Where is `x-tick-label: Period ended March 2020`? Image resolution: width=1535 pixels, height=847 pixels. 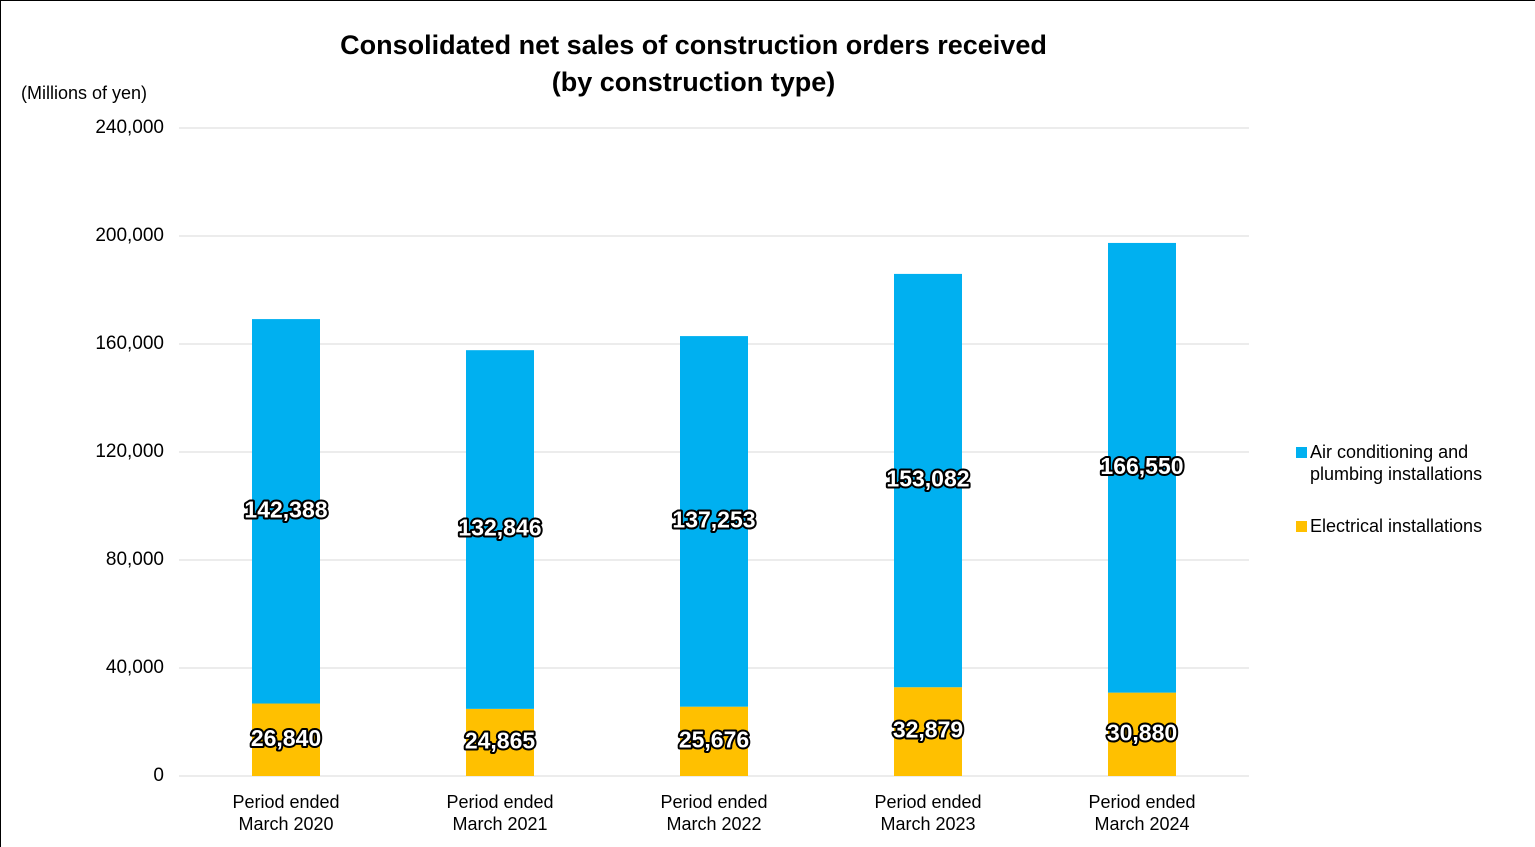
x-tick-label: Period ended March 2020 is located at coordinates (286, 813).